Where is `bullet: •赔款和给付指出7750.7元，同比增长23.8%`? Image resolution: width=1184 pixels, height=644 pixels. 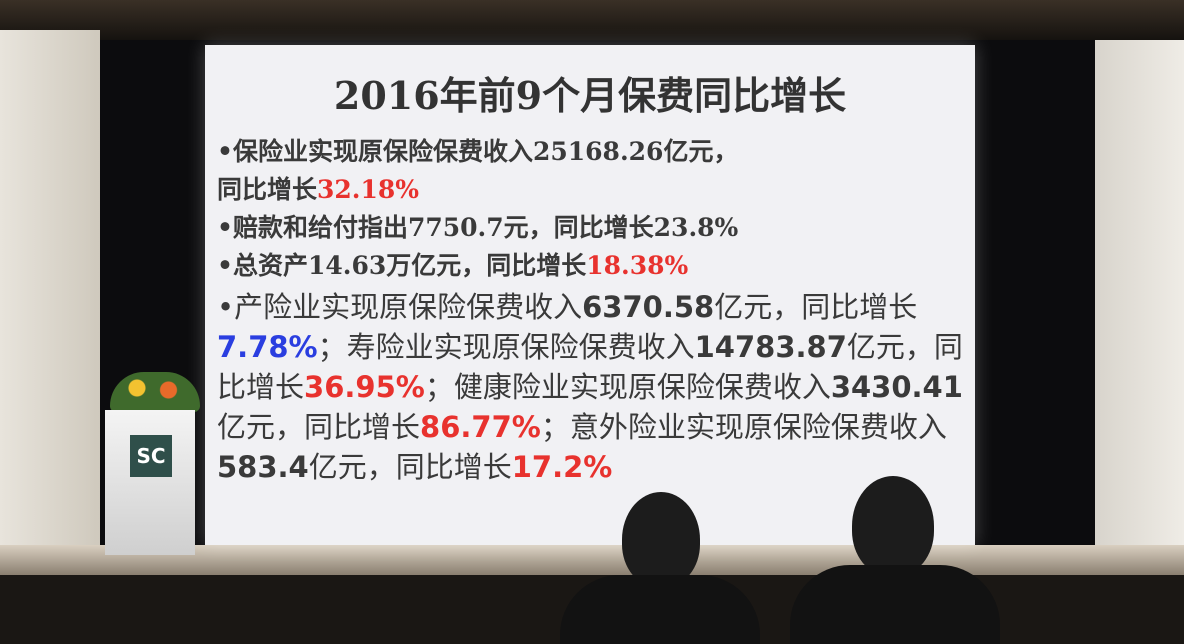
bullet: •赔款和给付指出7750.7元，同比增长23.8% is located at coordinates (593, 228).